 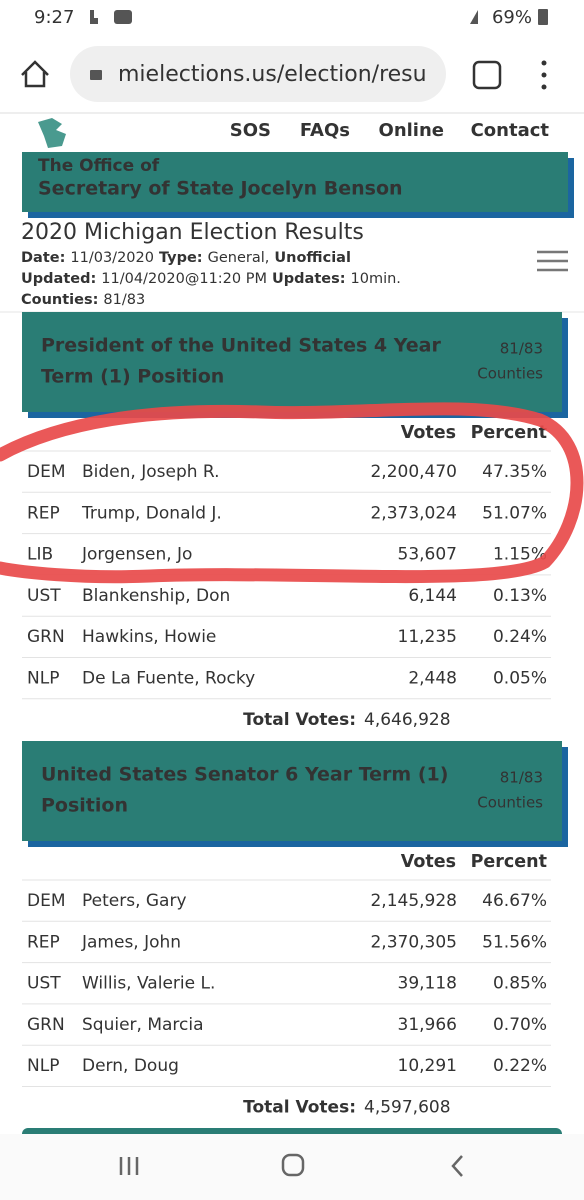 I want to click on status-icons, so click(x=319, y=17).